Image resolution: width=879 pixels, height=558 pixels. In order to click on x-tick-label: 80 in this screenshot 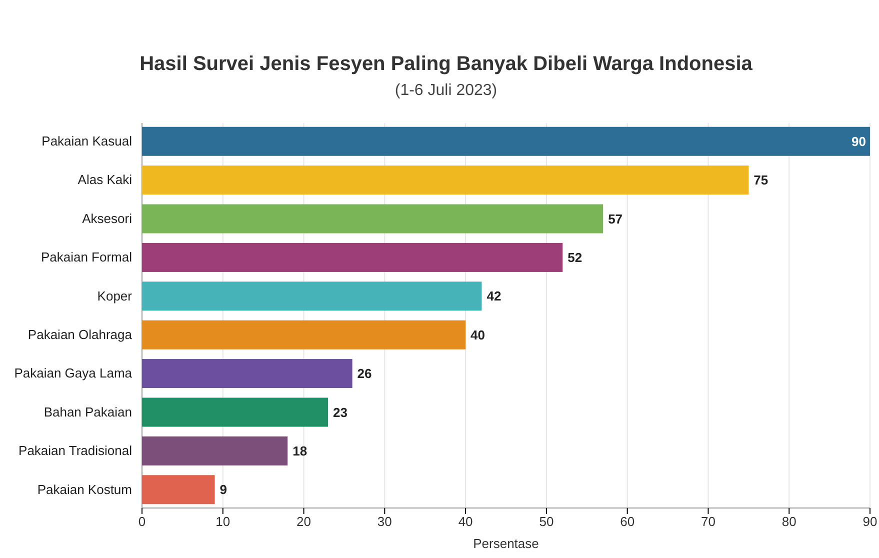, I will do `click(789, 522)`.